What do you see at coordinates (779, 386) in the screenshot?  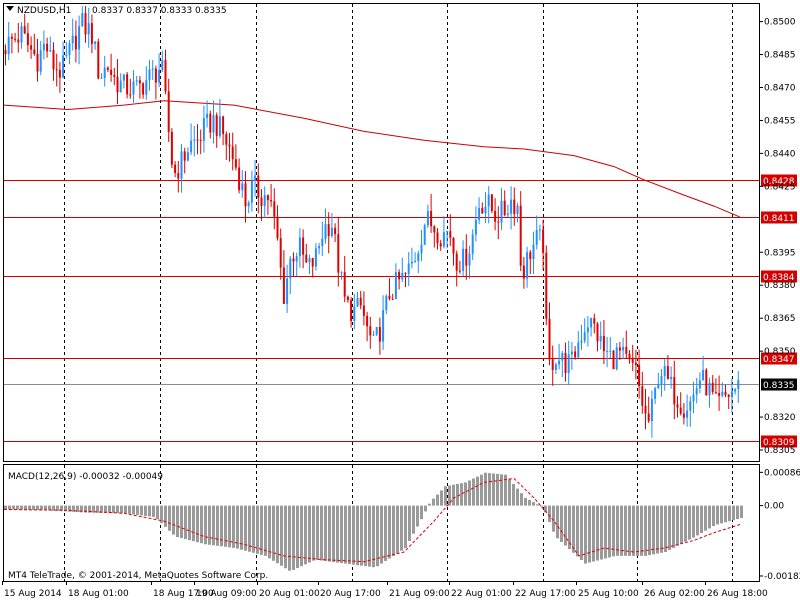 I see `current-price-label: 0.8335` at bounding box center [779, 386].